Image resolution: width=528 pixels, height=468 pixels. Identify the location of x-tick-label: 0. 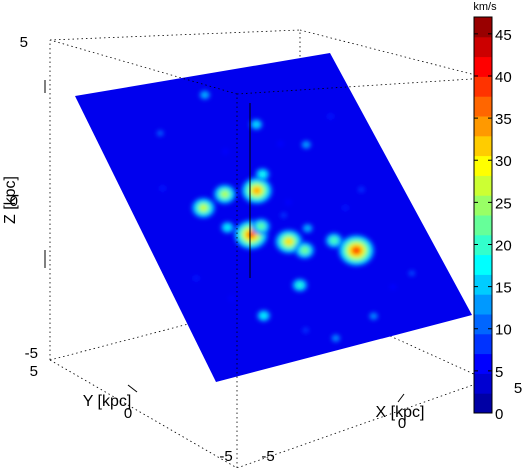
(402, 423).